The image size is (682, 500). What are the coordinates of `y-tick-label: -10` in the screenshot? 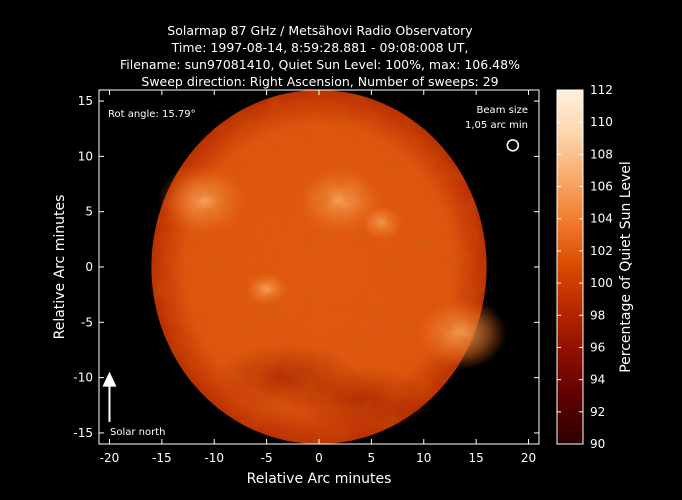 It's located at (83, 378).